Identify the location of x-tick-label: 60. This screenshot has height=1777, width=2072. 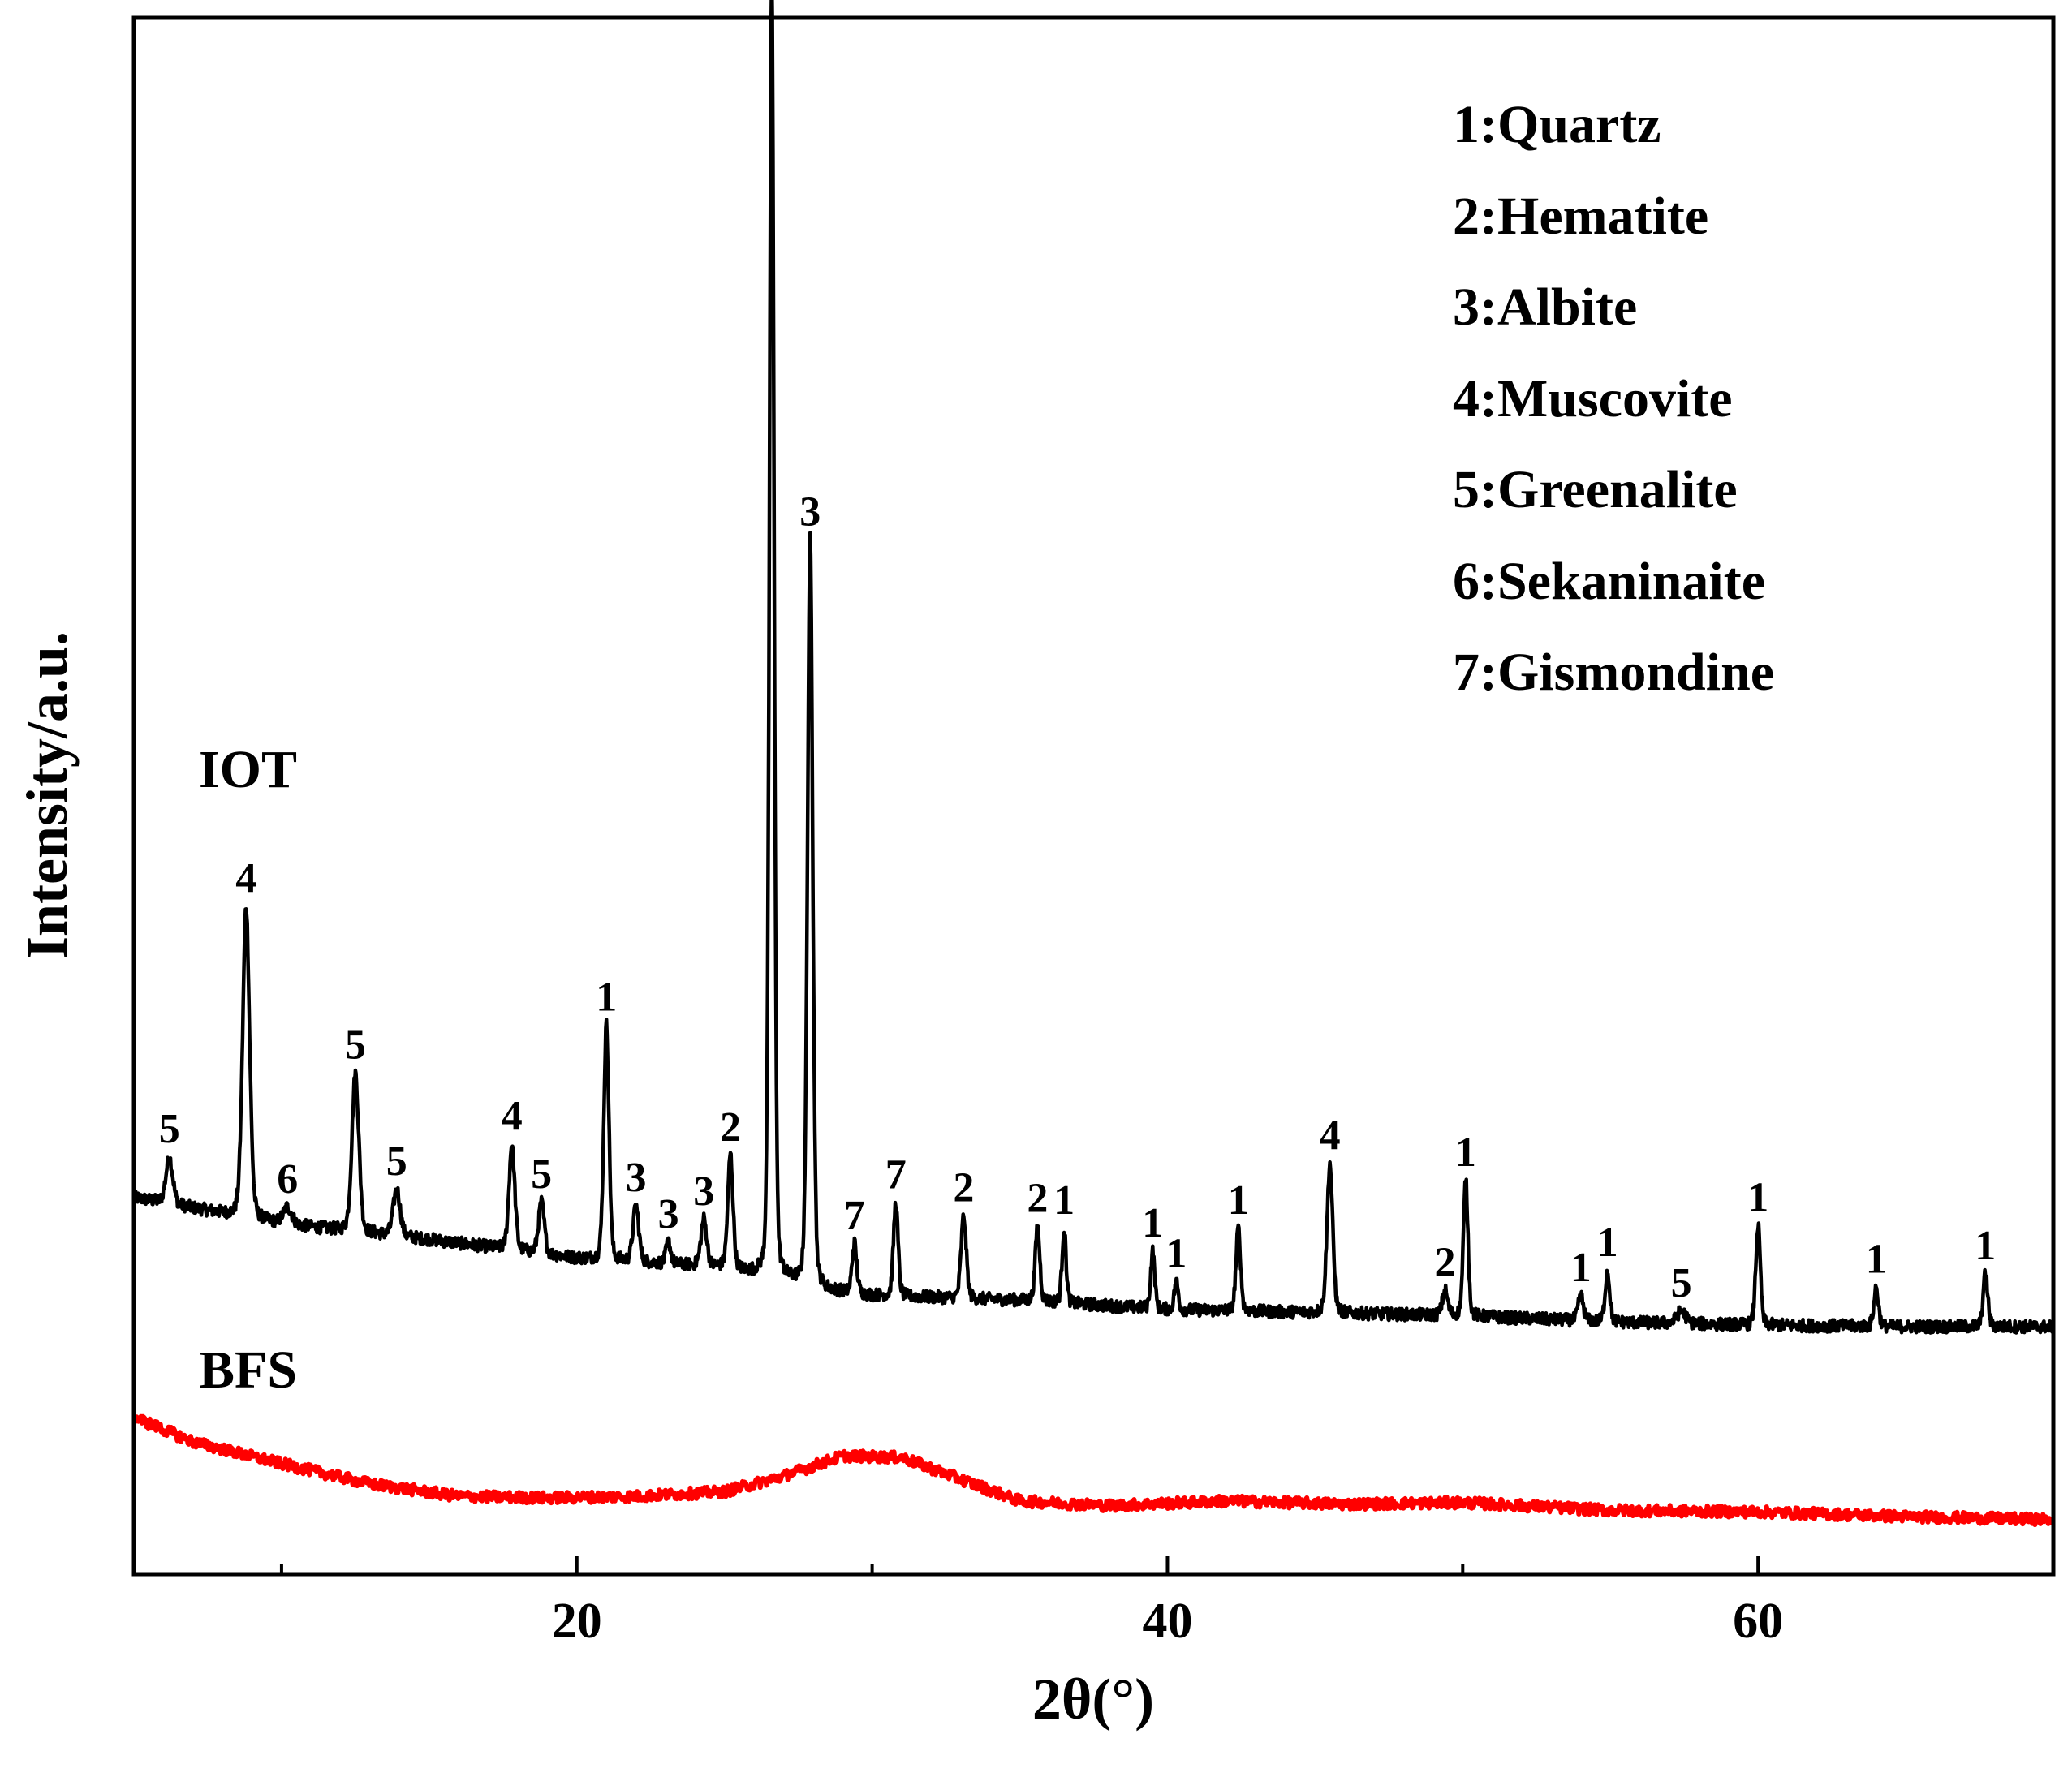
(1758, 1621).